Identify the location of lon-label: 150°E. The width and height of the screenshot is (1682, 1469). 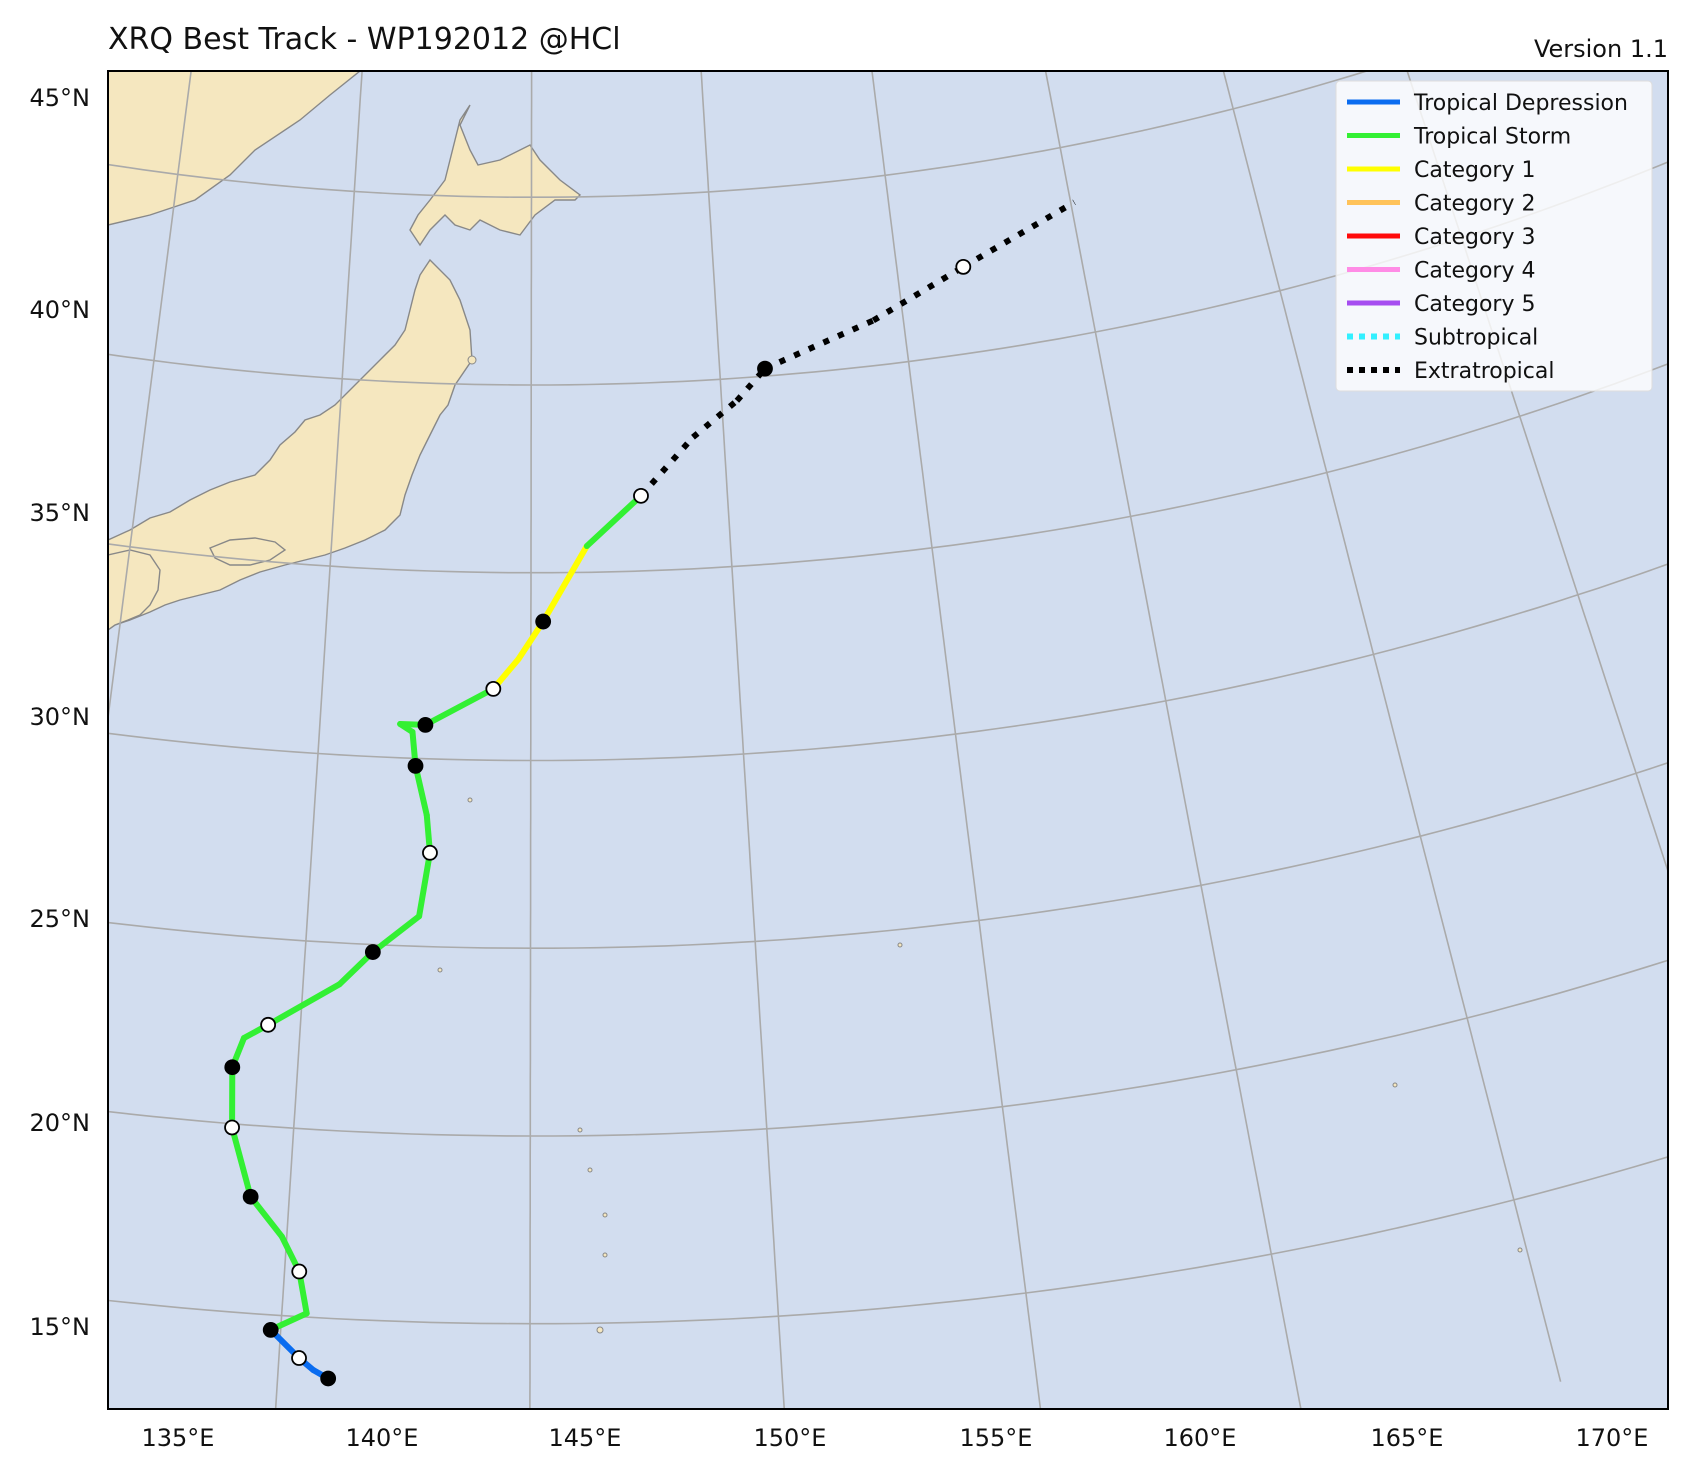
(790, 1438).